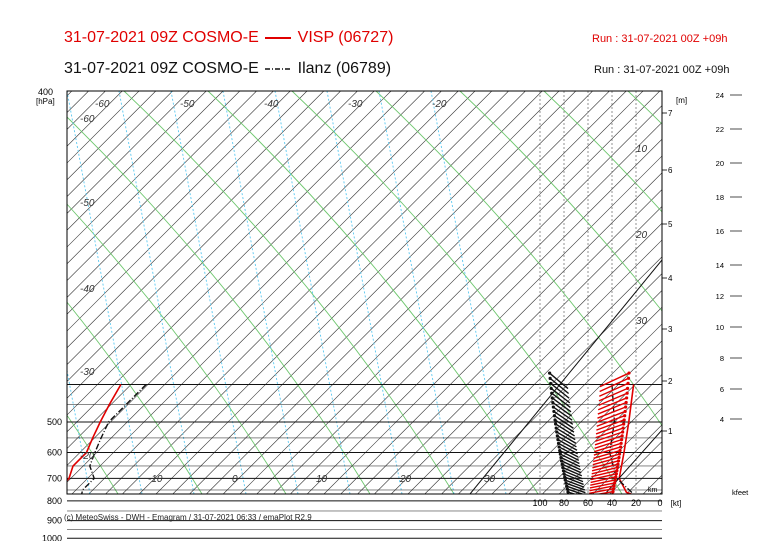 The height and width of the screenshot is (541, 766). What do you see at coordinates (345, 37) in the screenshot?
I see `legend-visp-station: VISP (06727)` at bounding box center [345, 37].